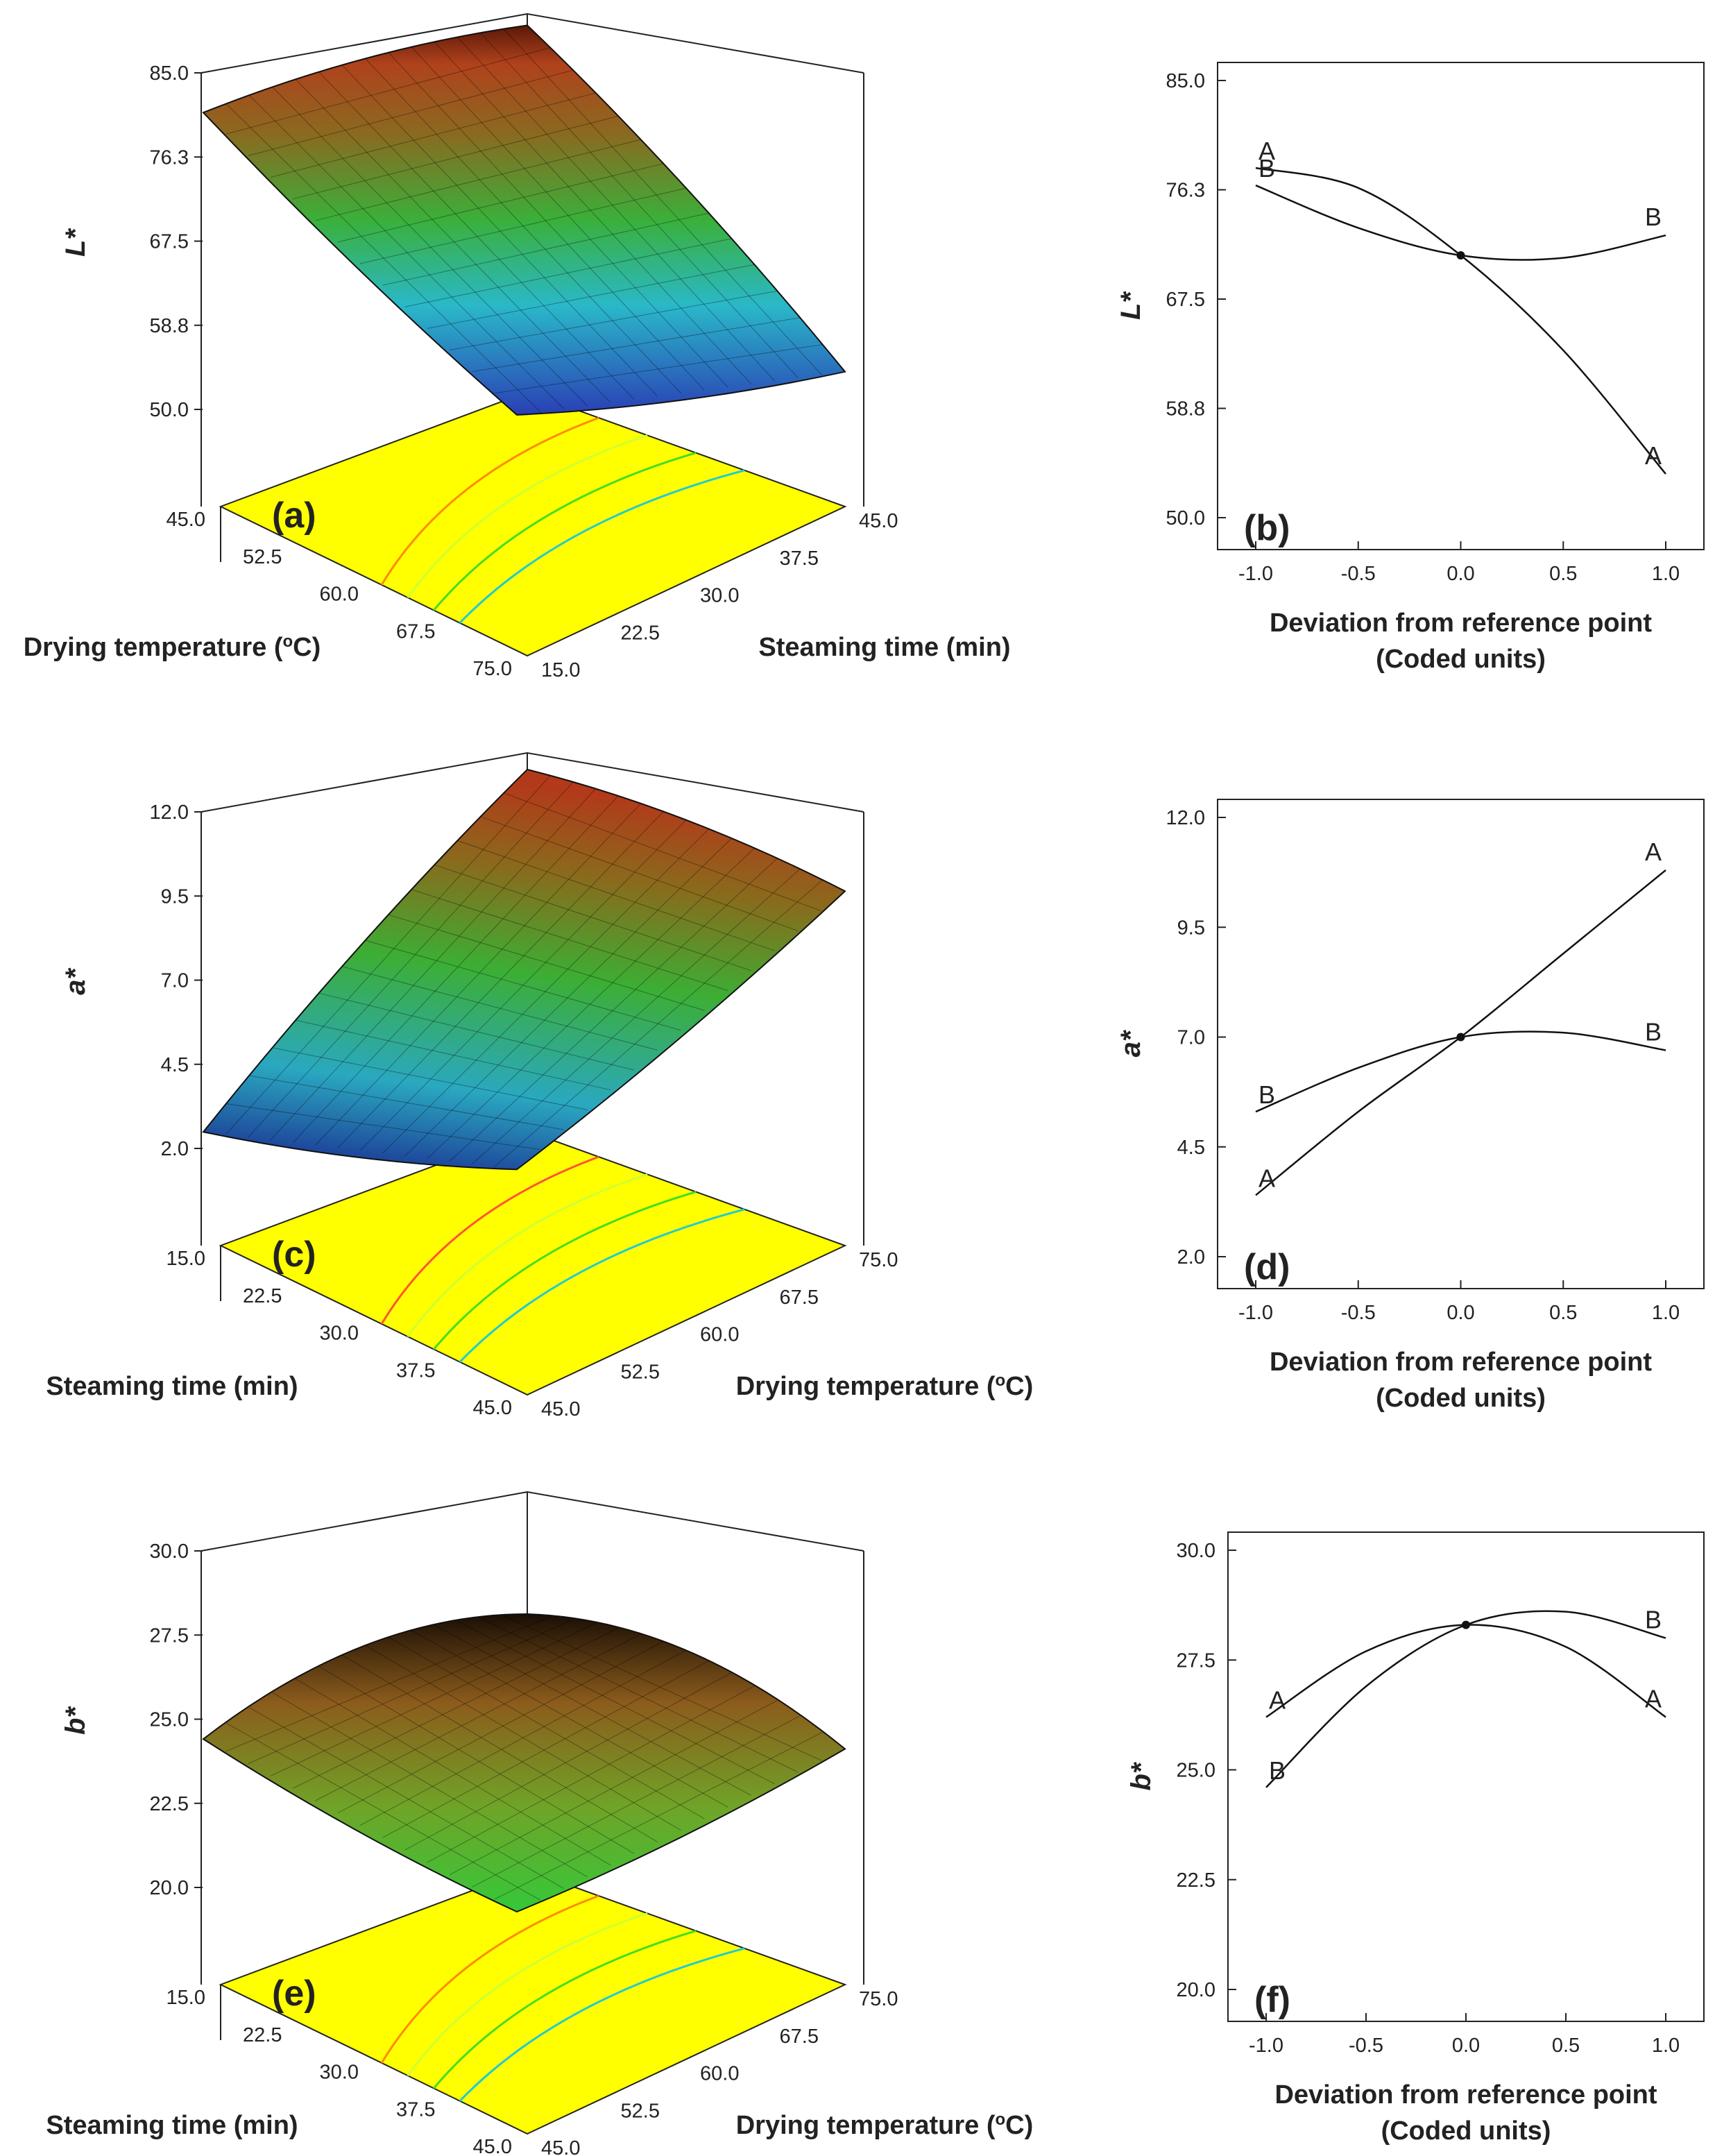  What do you see at coordinates (1277, 1770) in the screenshot?
I see `series-B-label-start: B` at bounding box center [1277, 1770].